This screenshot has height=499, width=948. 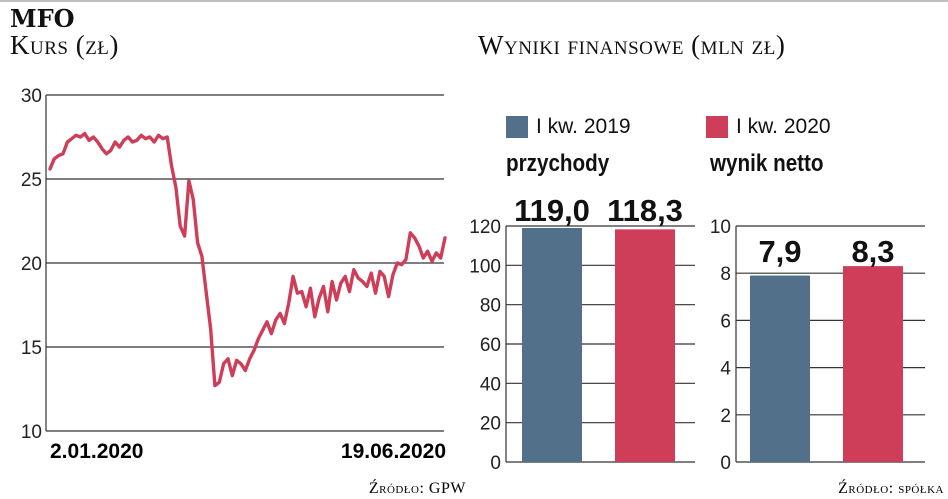 What do you see at coordinates (96, 451) in the screenshot?
I see `x-start-label: 2.01.2020` at bounding box center [96, 451].